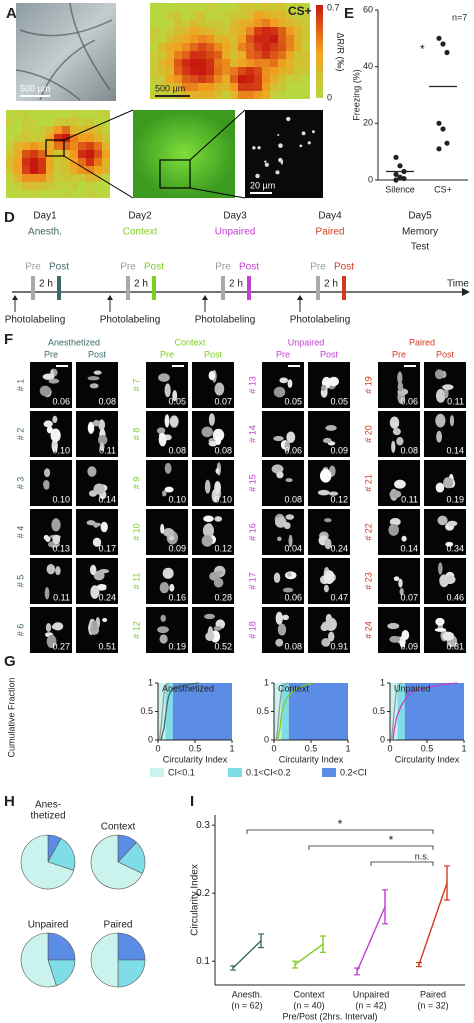 The image size is (474, 1023). Describe the element at coordinates (396, 174) in the screenshot. I see `point` at that location.